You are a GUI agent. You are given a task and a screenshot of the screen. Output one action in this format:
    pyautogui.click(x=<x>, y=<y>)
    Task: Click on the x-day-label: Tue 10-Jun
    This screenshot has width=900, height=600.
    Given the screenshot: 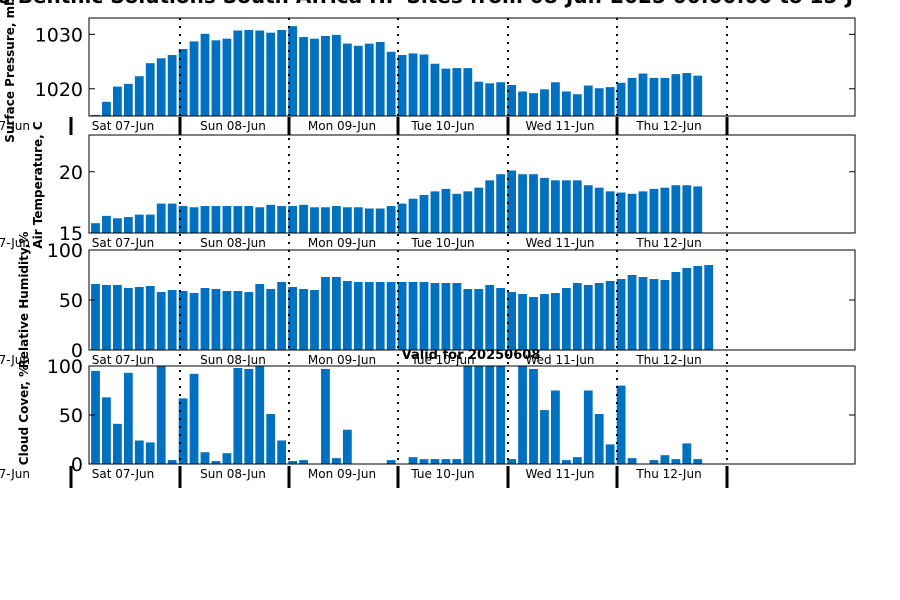 What is the action you would take?
    pyautogui.click(x=442, y=243)
    